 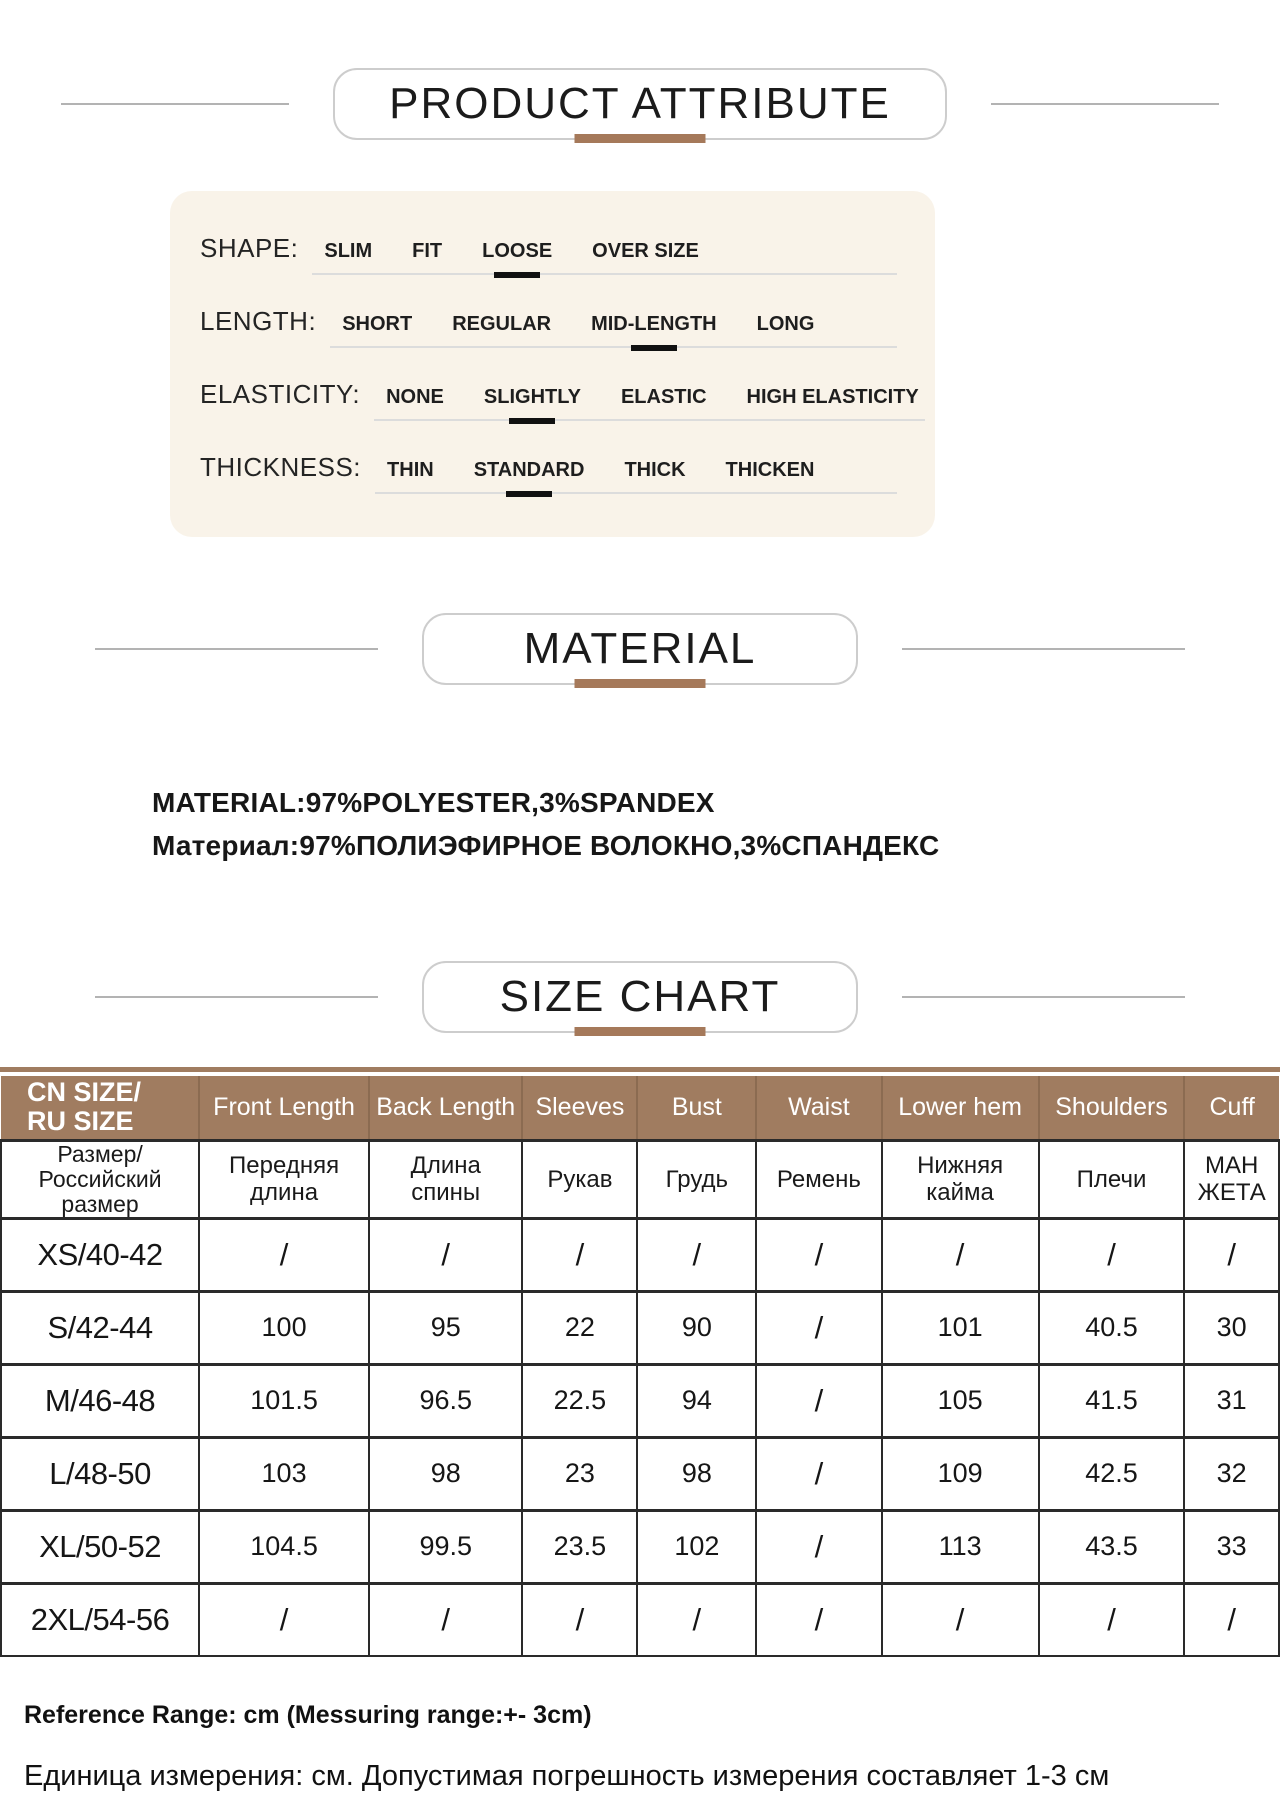 What do you see at coordinates (655, 470) in the screenshot?
I see `option-thickness-thick: THICK` at bounding box center [655, 470].